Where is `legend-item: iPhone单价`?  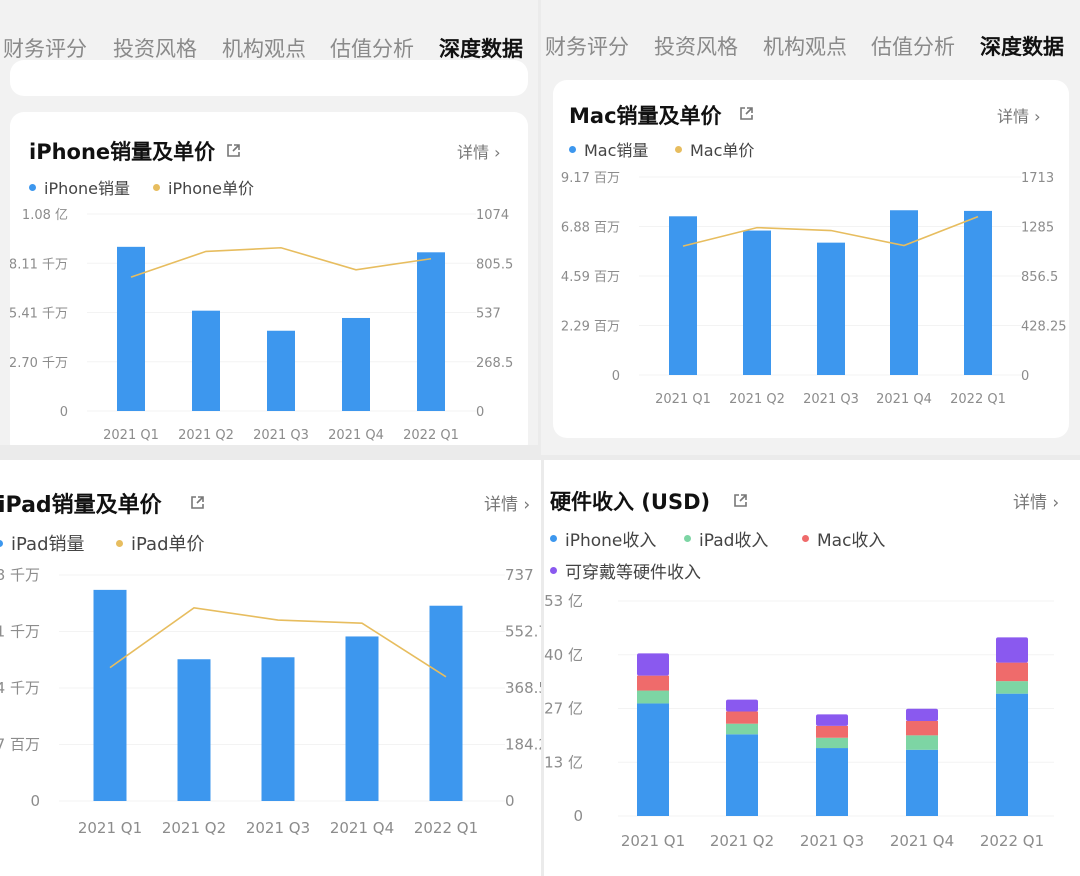 legend-item: iPhone单价 is located at coordinates (203, 187).